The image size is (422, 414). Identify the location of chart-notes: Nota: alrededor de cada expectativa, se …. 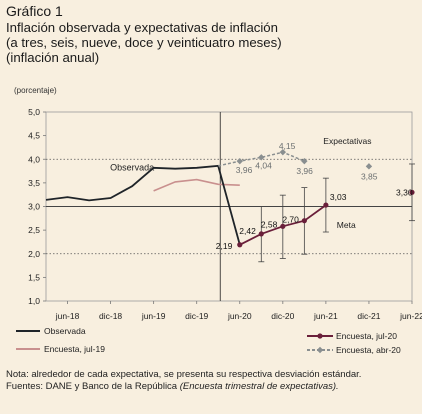
(212, 381).